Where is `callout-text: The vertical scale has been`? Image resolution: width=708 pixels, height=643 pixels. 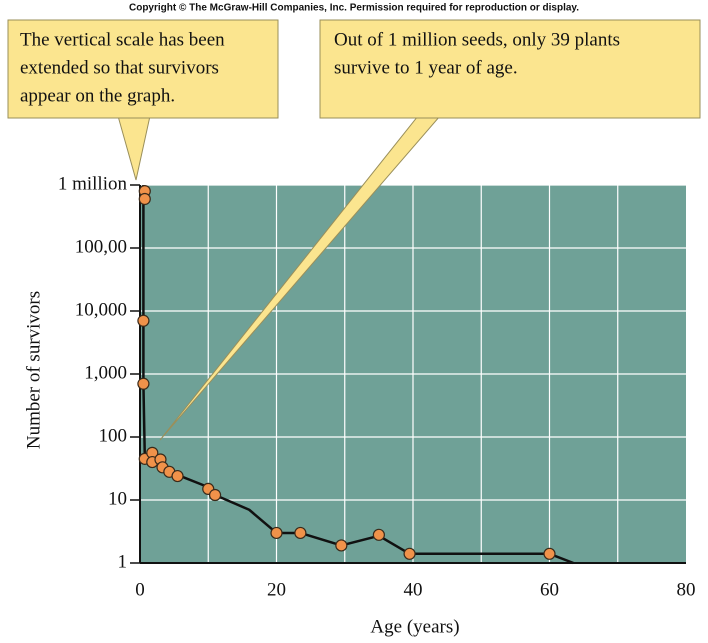 callout-text: The vertical scale has been is located at coordinates (122, 39).